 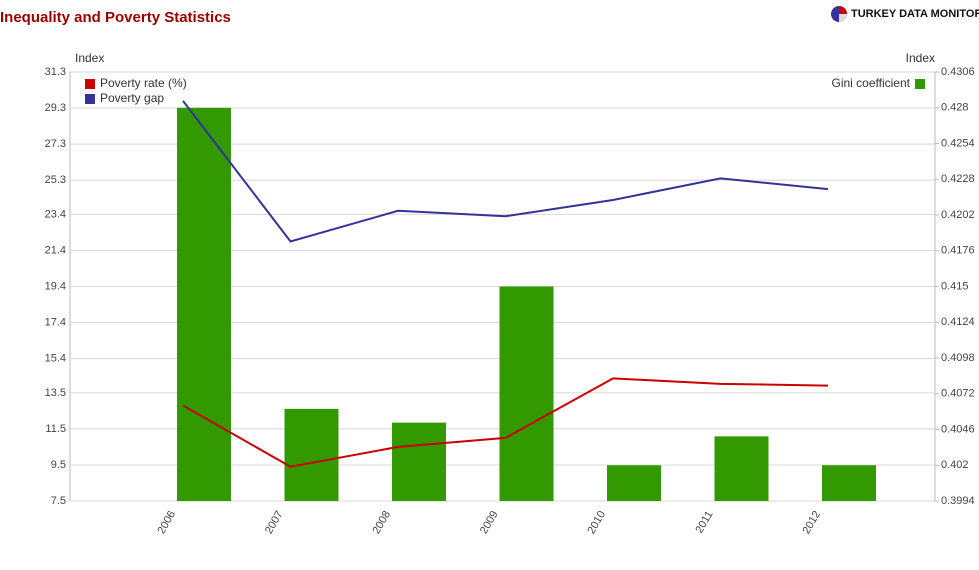 What do you see at coordinates (958, 179) in the screenshot?
I see `y2-tick-label: 0.4228` at bounding box center [958, 179].